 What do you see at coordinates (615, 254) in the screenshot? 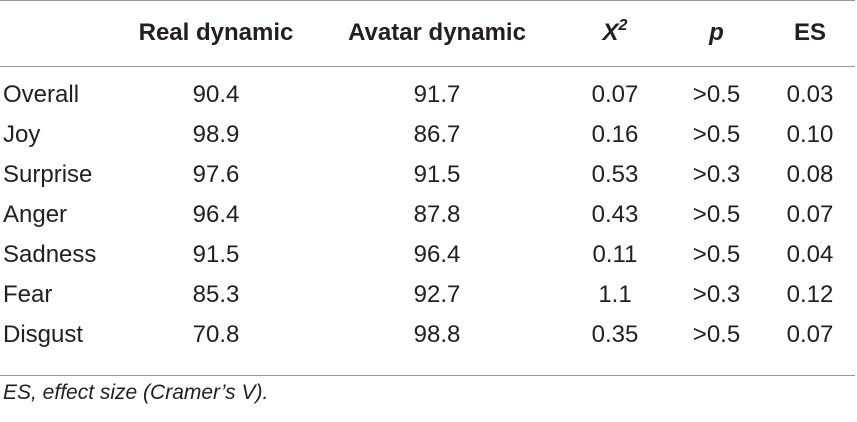
I see `cell-chi-square: 0.11` at bounding box center [615, 254].